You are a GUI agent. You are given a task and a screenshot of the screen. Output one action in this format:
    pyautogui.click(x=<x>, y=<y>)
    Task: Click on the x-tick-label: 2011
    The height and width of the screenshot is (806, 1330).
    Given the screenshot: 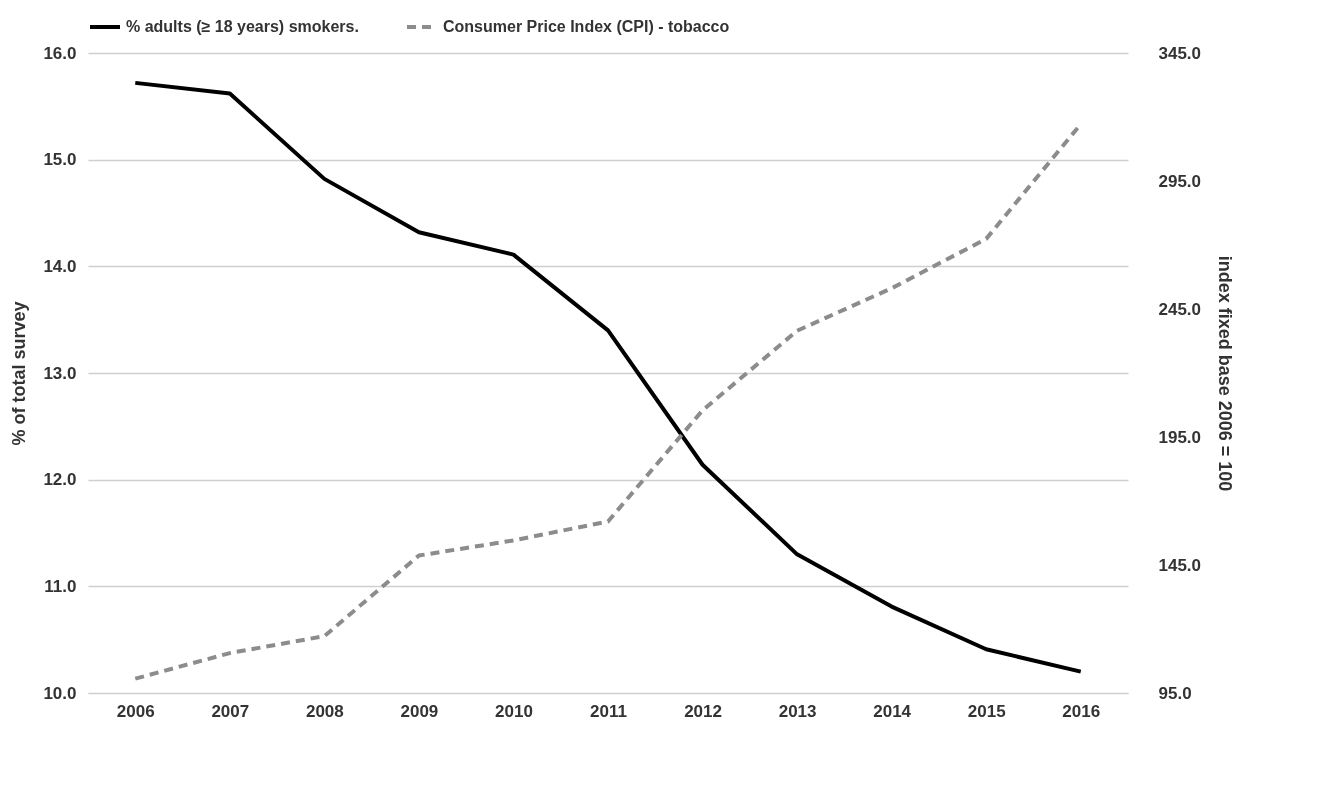 What is the action you would take?
    pyautogui.click(x=608, y=711)
    